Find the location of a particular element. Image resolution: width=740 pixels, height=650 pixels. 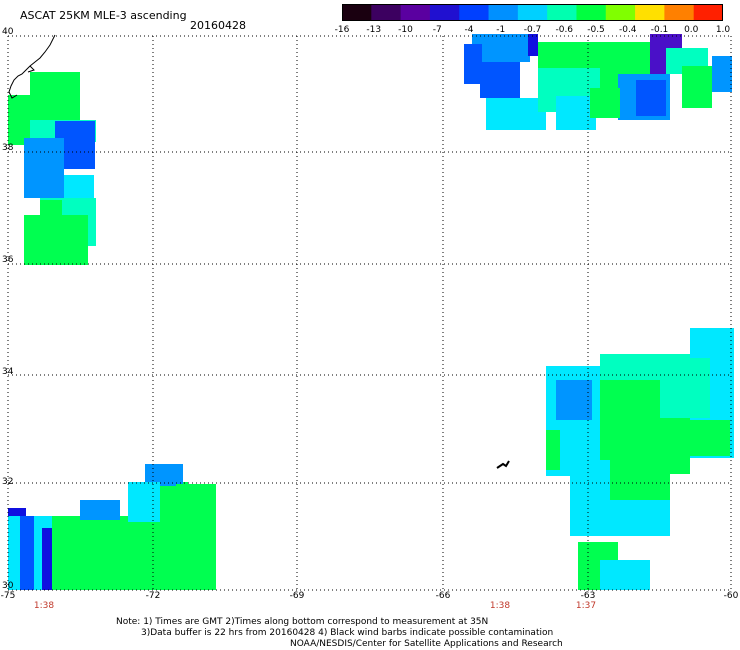

colorbar-label: -4 is located at coordinates (469, 30).